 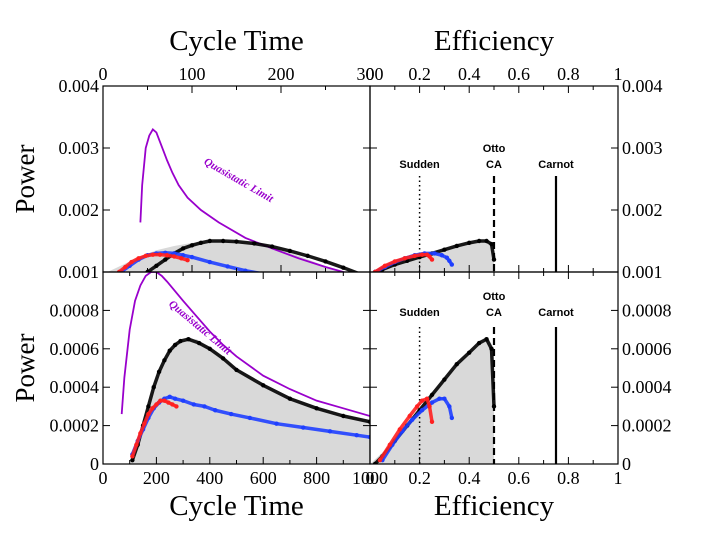 What do you see at coordinates (370, 478) in the screenshot?
I see `x-tick-label: 1000` at bounding box center [370, 478].